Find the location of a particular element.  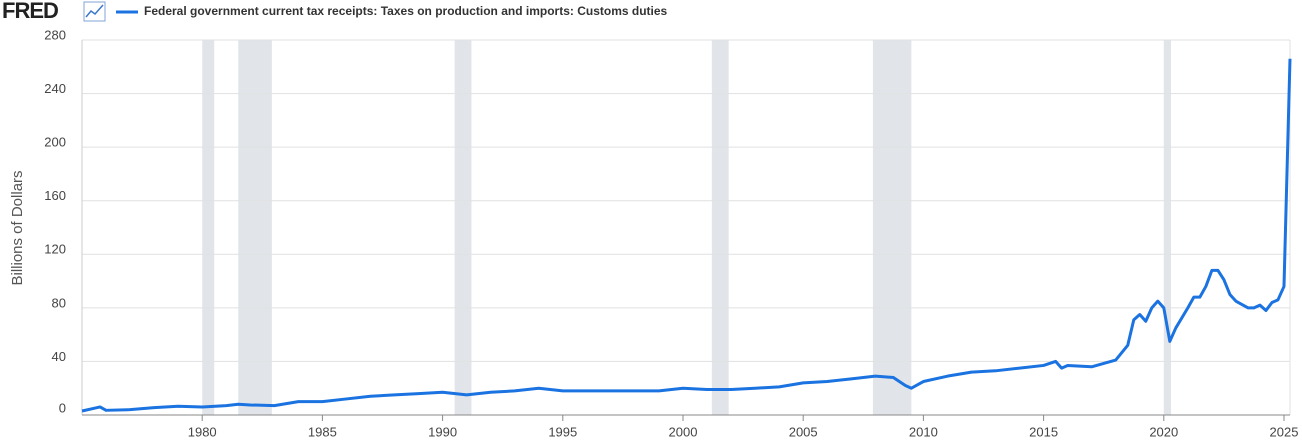

y-tick-label: 200 is located at coordinates (55, 142).